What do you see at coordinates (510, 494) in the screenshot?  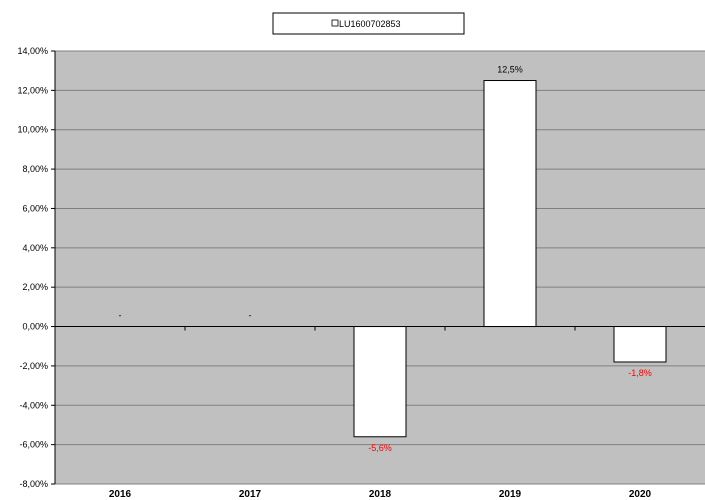 I see `x-tick-label: 2019` at bounding box center [510, 494].